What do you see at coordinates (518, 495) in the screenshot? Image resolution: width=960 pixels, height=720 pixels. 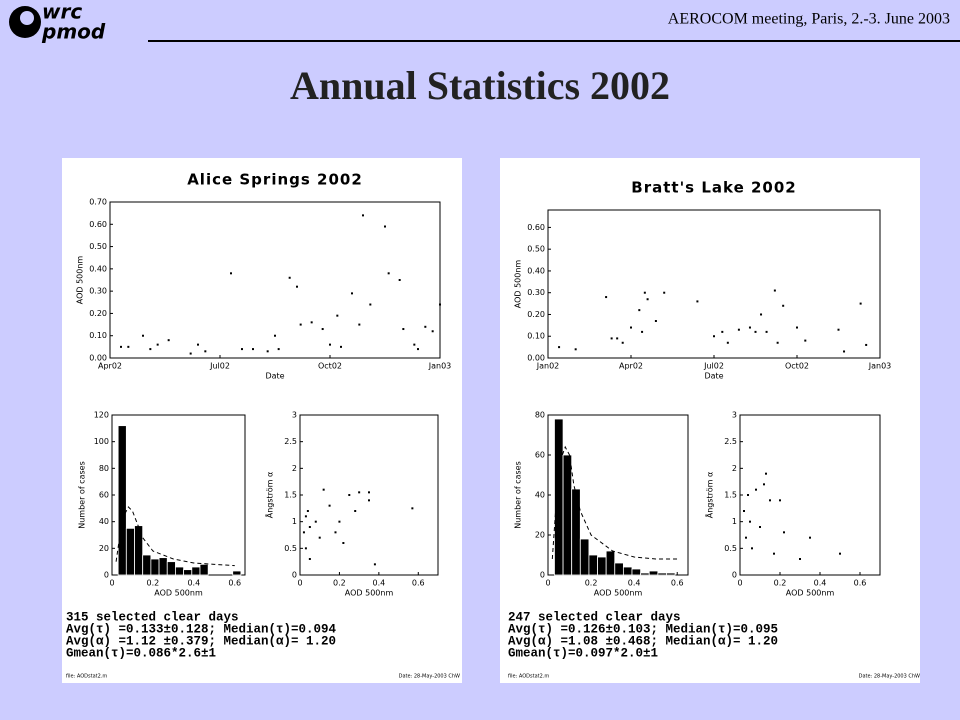 I see `y-axis-label: Number of cases` at bounding box center [518, 495].